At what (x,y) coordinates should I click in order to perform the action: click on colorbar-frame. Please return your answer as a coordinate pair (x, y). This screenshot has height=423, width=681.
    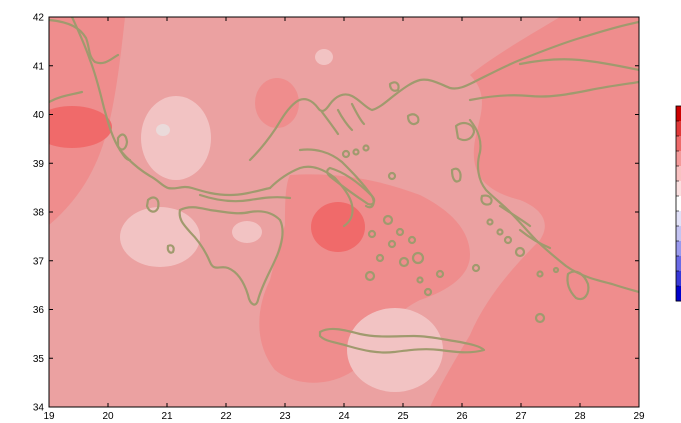
    Looking at the image, I should click on (678, 203).